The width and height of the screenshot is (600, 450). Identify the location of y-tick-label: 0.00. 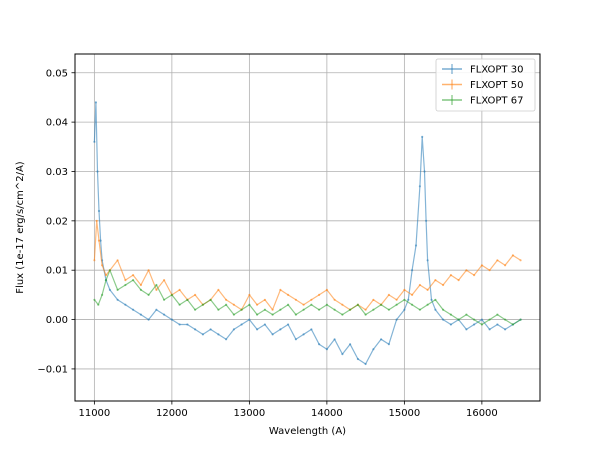
(57, 320).